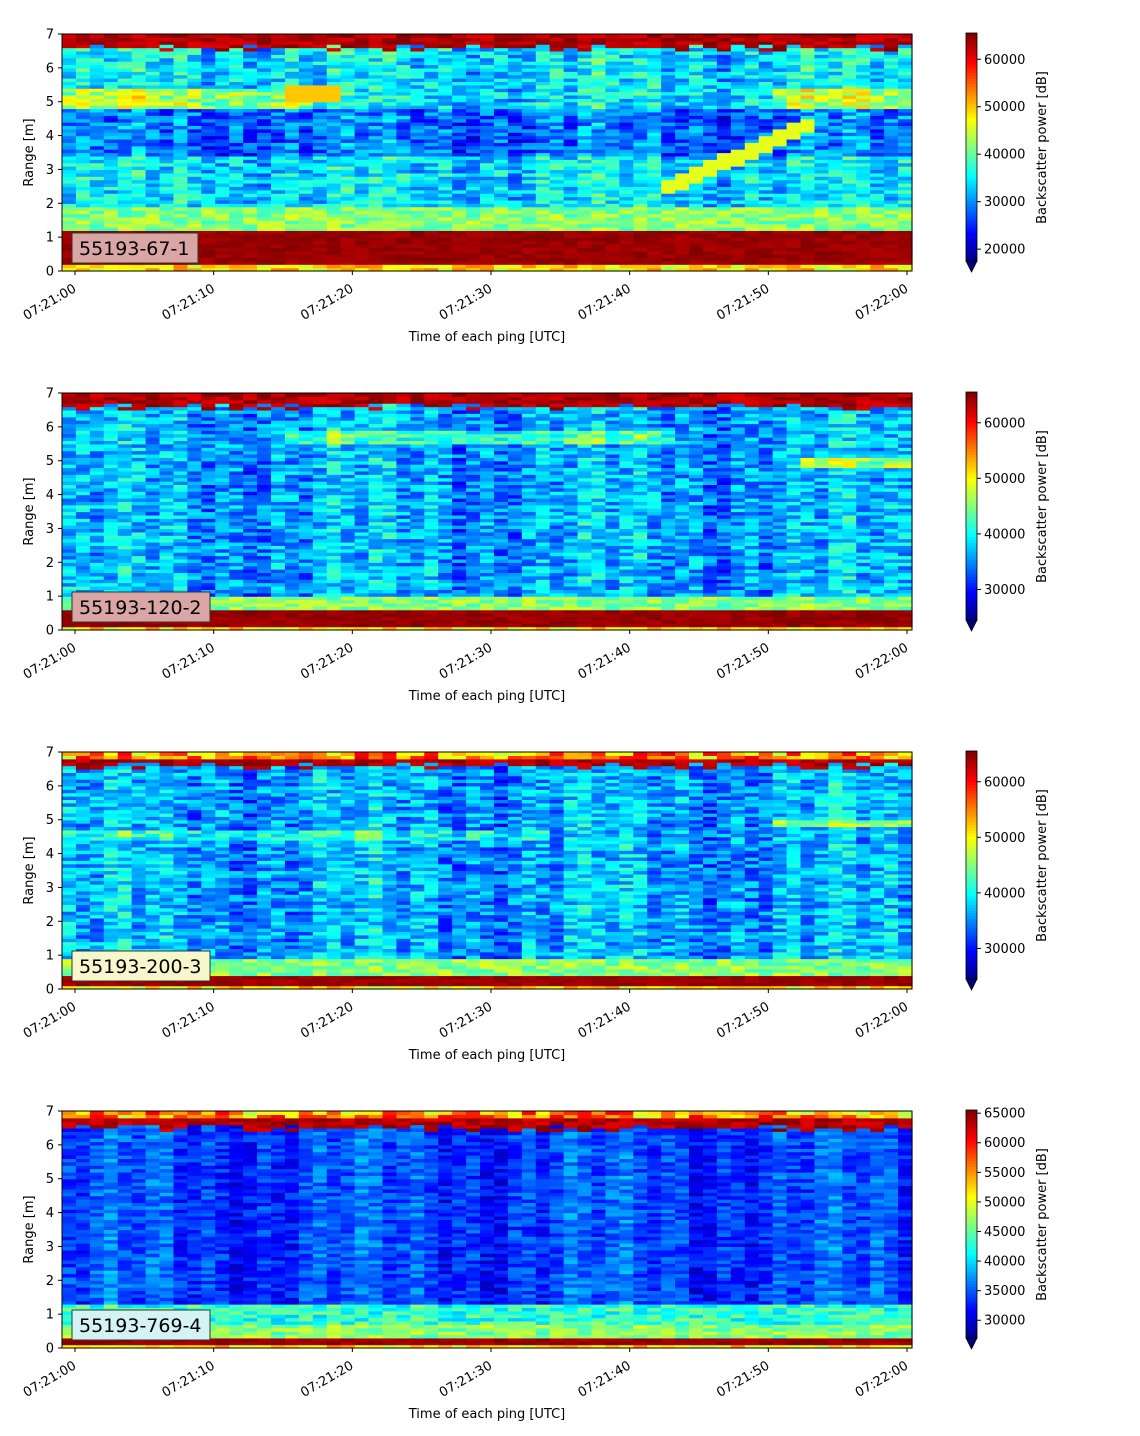 The height and width of the screenshot is (1436, 1140). What do you see at coordinates (29, 152) in the screenshot?
I see `y-axis-label: Range [m]` at bounding box center [29, 152].